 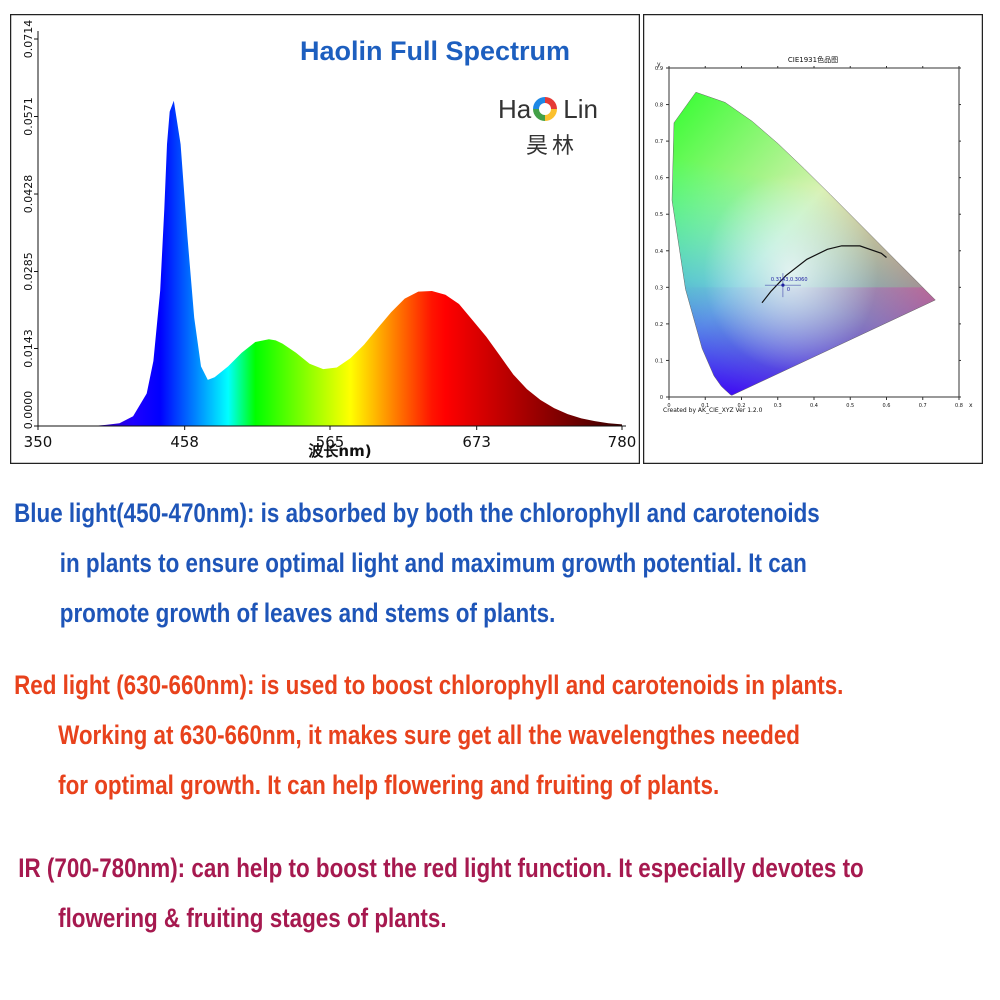 I want to click on cie-x-tick-label: 0.8, so click(x=959, y=406).